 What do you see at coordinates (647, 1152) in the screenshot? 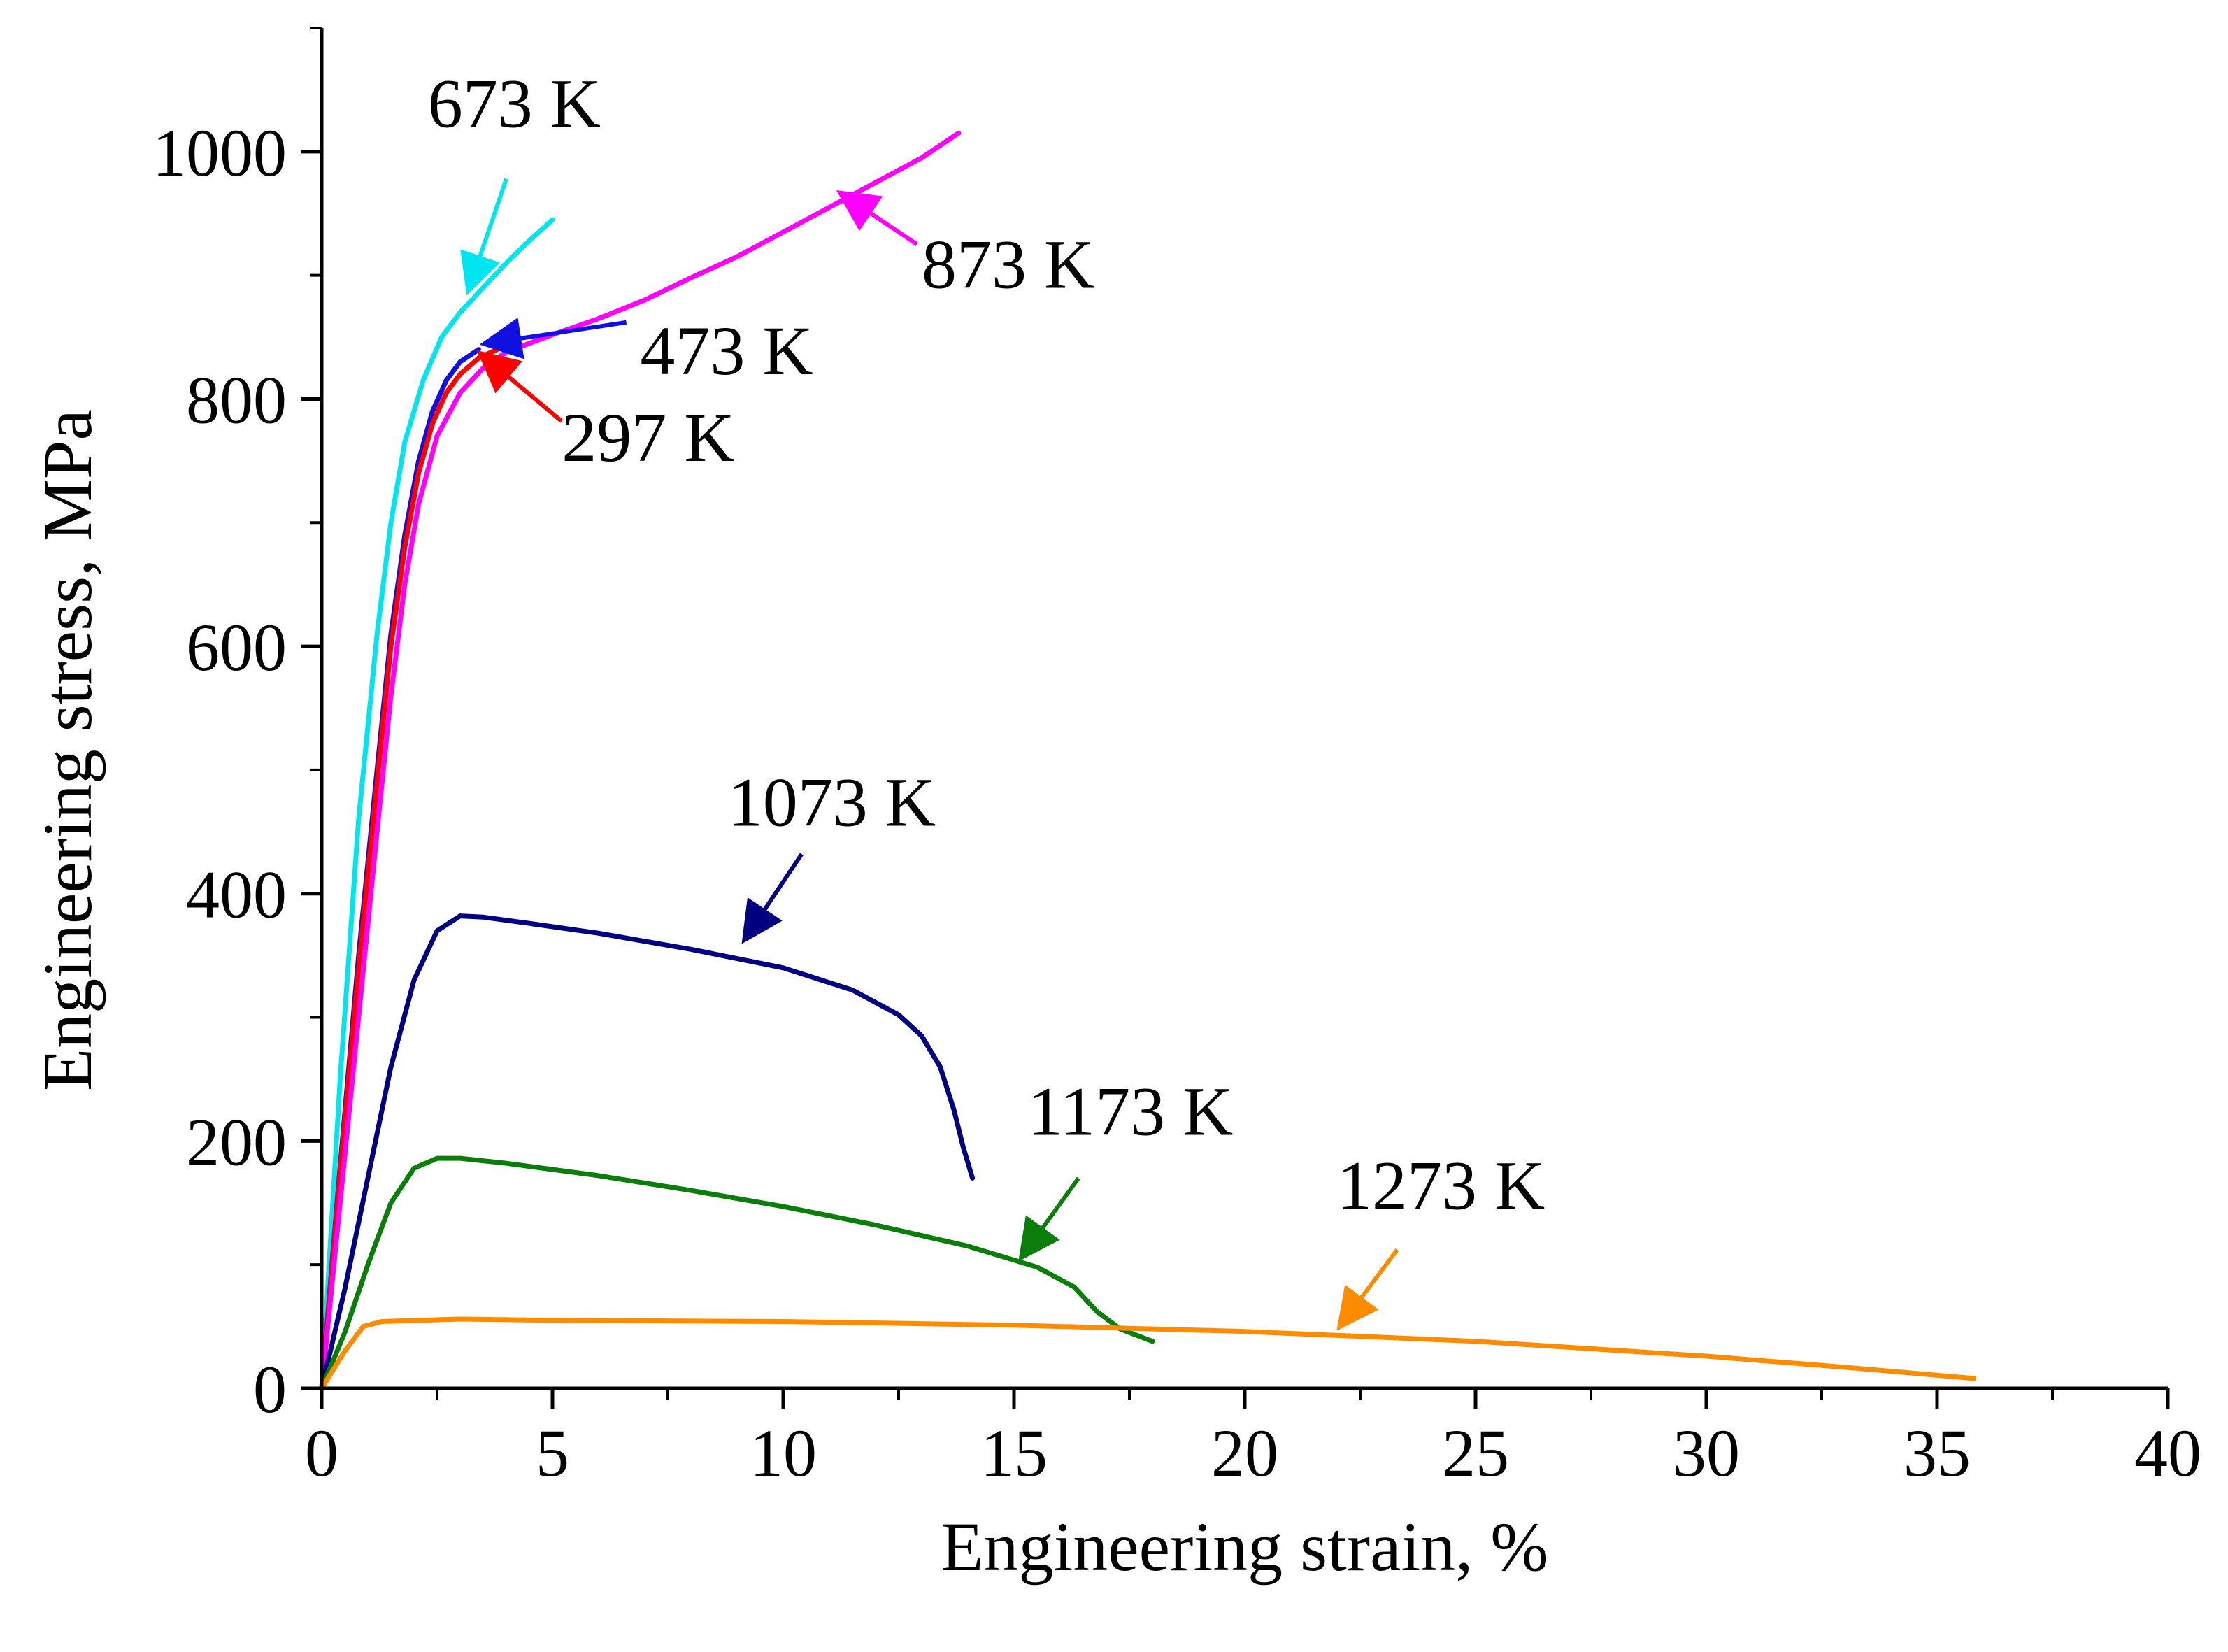
I see `series-line-1073-k` at bounding box center [647, 1152].